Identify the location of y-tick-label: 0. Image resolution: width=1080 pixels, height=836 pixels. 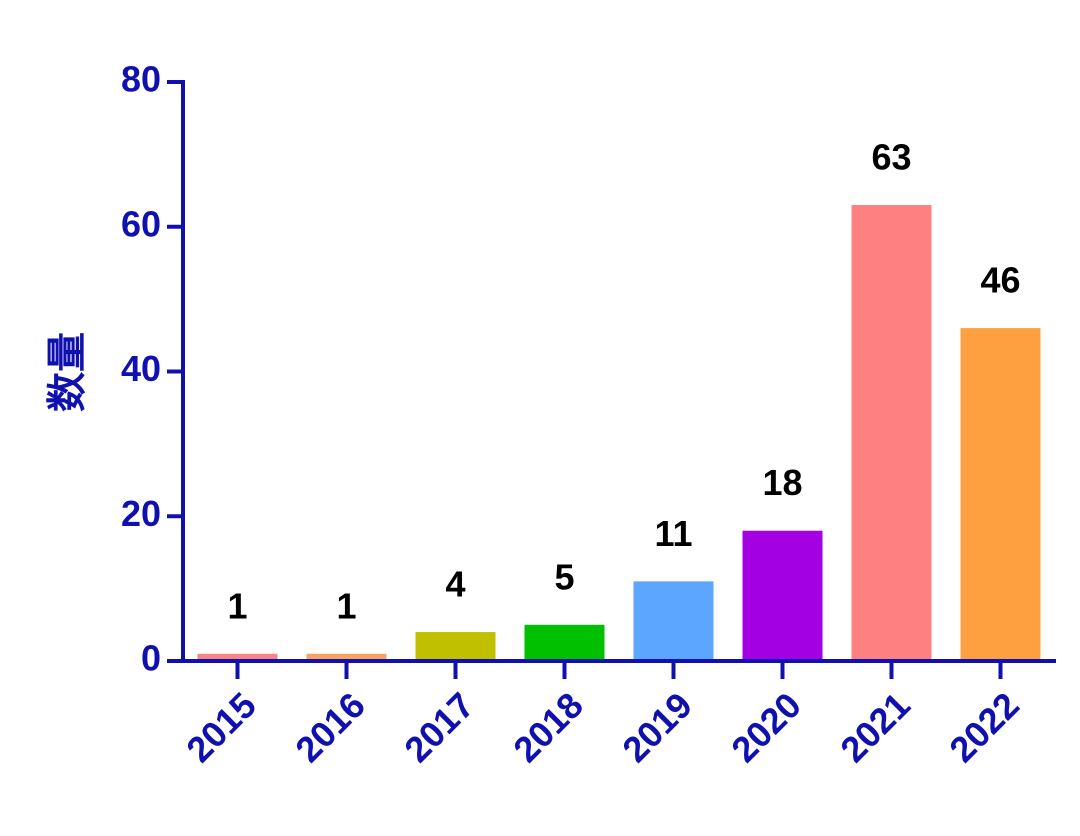
(151, 658).